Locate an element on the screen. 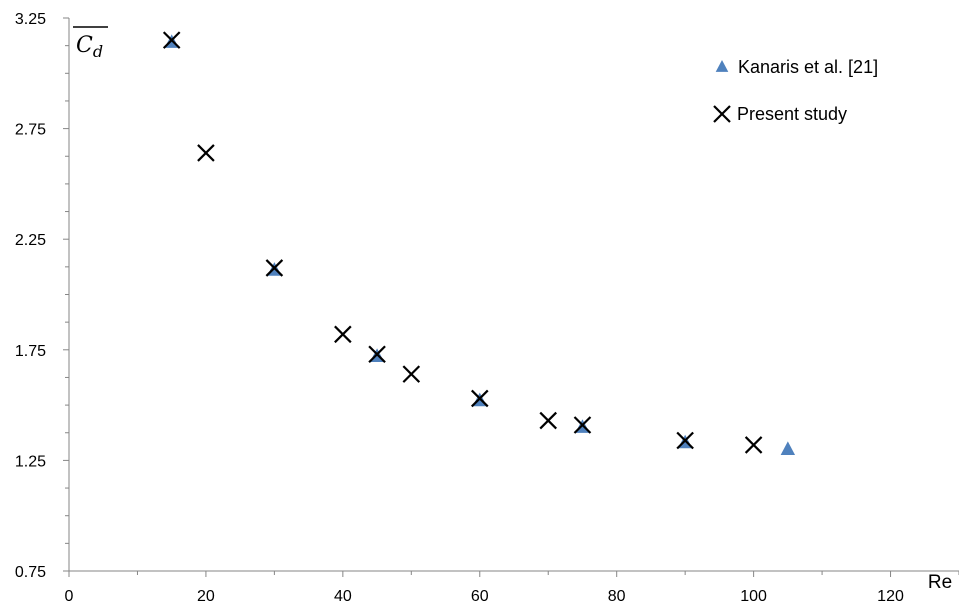 The image size is (959, 610). legend-marker-x is located at coordinates (722, 114).